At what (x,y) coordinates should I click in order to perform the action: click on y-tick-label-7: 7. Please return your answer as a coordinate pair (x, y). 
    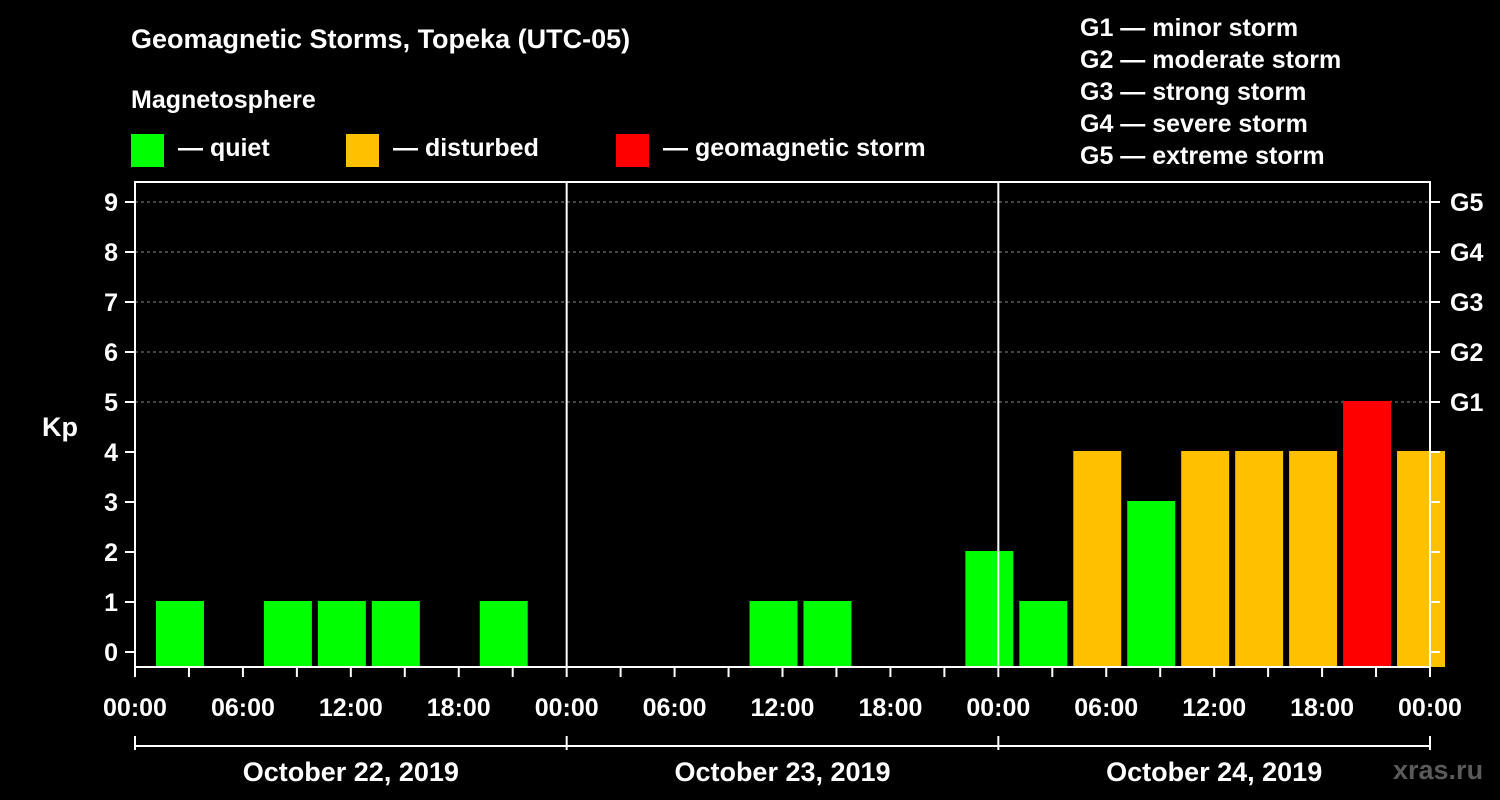
    Looking at the image, I should click on (111, 303).